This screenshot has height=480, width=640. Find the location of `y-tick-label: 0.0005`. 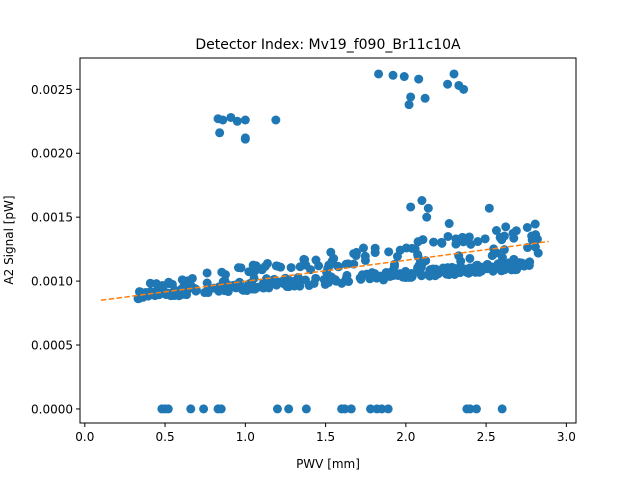

y-tick-label: 0.0005 is located at coordinates (52, 346).